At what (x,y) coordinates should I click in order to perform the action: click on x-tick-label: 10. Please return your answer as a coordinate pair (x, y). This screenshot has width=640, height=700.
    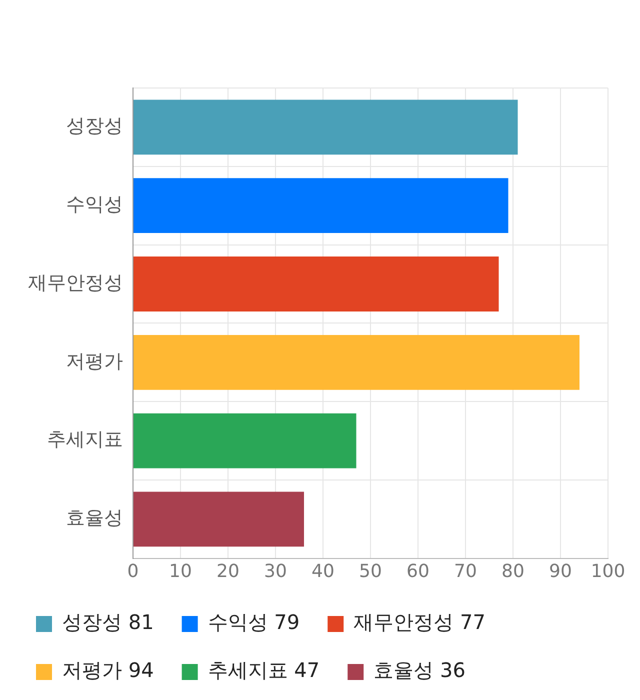
    Looking at the image, I should click on (180, 571).